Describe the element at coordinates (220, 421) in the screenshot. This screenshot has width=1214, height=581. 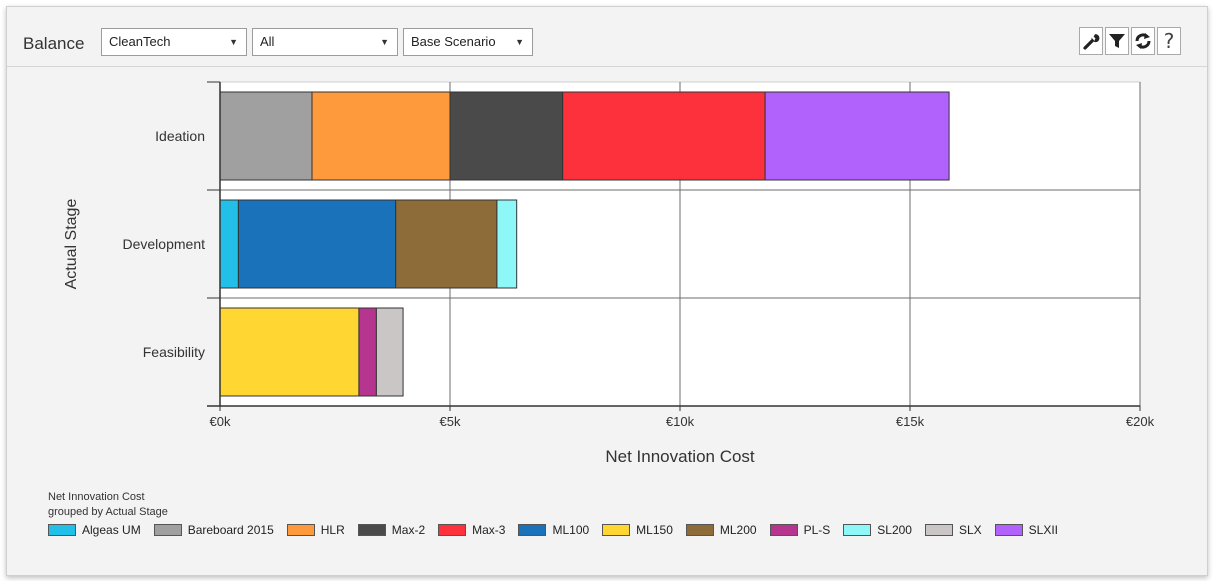
I see `x-tick-label: €0k` at that location.